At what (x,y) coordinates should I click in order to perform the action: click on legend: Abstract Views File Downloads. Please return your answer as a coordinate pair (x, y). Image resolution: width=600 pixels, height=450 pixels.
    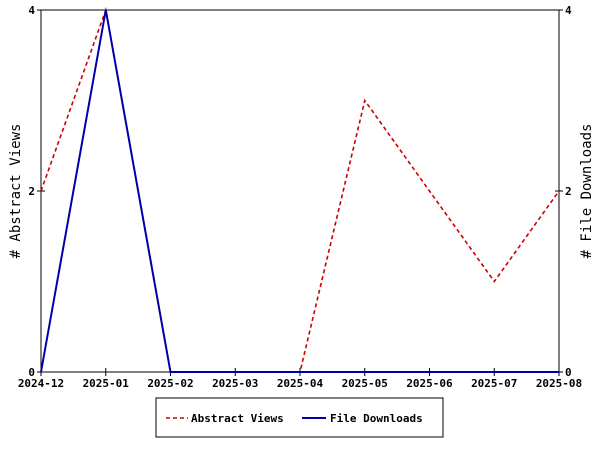
    Looking at the image, I should click on (299, 417).